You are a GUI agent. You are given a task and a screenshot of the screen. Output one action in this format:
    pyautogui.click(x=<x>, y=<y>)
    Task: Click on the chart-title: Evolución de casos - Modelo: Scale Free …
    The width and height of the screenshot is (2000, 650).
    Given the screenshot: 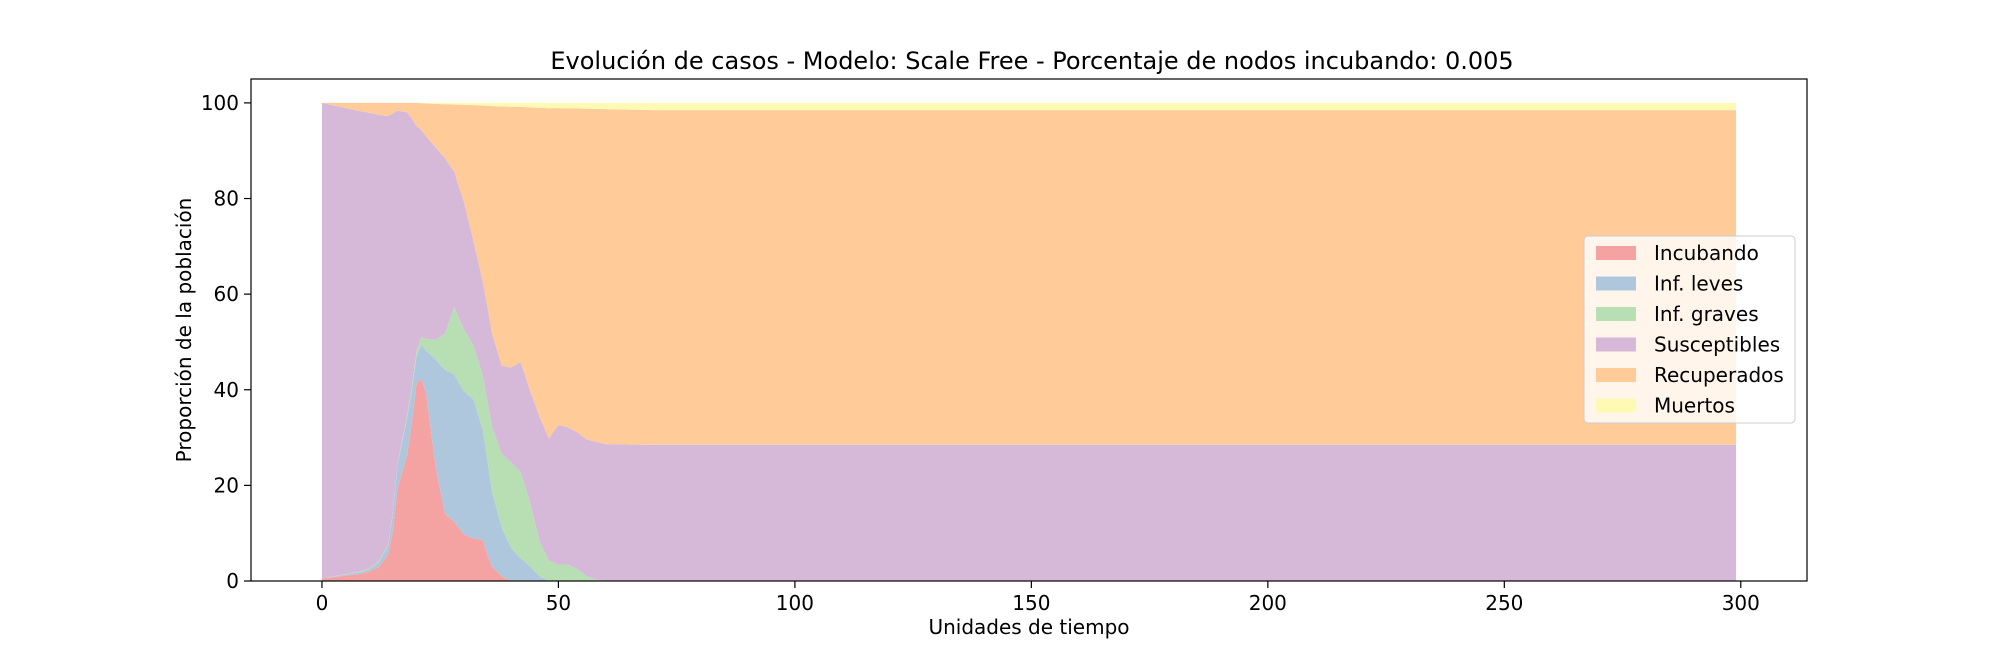 What is the action you would take?
    pyautogui.click(x=1031, y=61)
    